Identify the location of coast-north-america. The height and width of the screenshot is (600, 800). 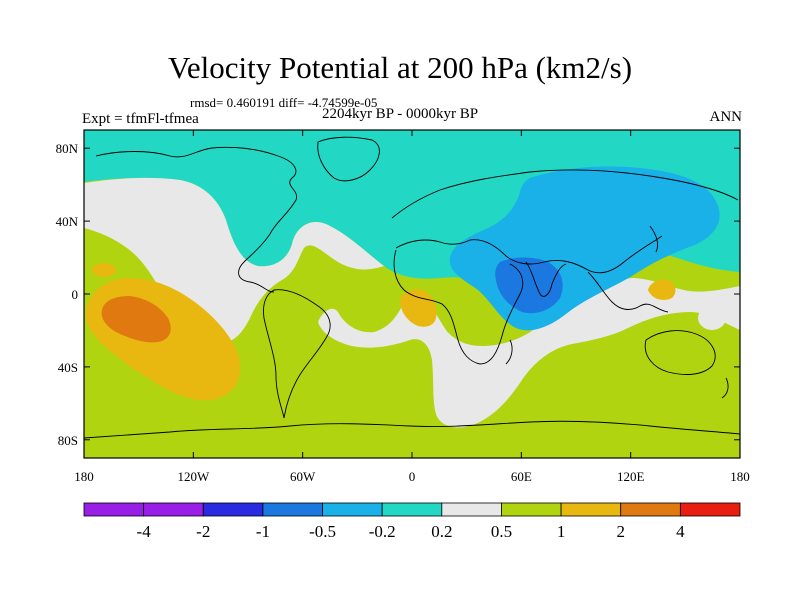
(196, 219).